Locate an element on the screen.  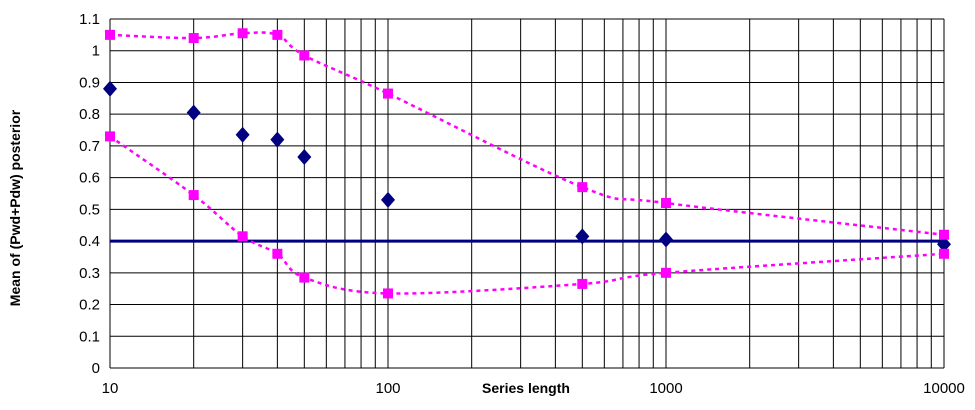
y-tick-label: 1 is located at coordinates (96, 51).